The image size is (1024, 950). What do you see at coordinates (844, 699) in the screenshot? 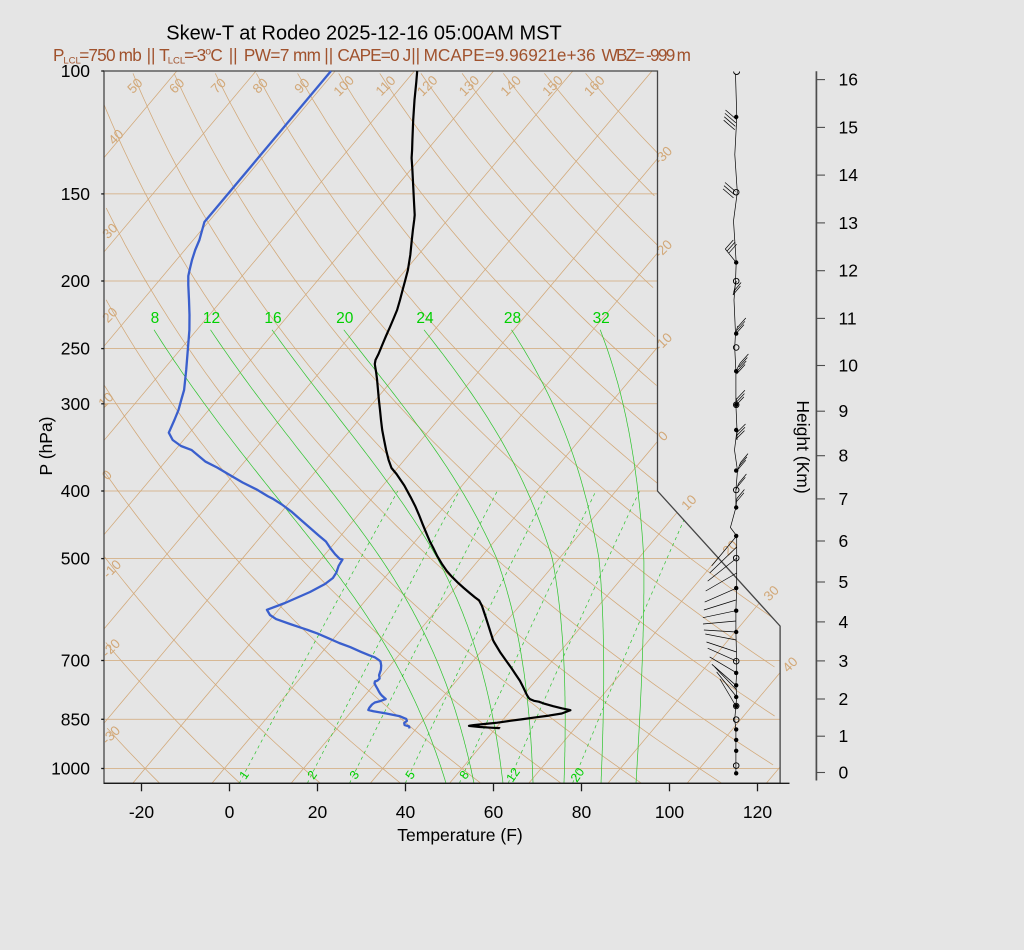
I see `svg-text: 2` at bounding box center [844, 699].